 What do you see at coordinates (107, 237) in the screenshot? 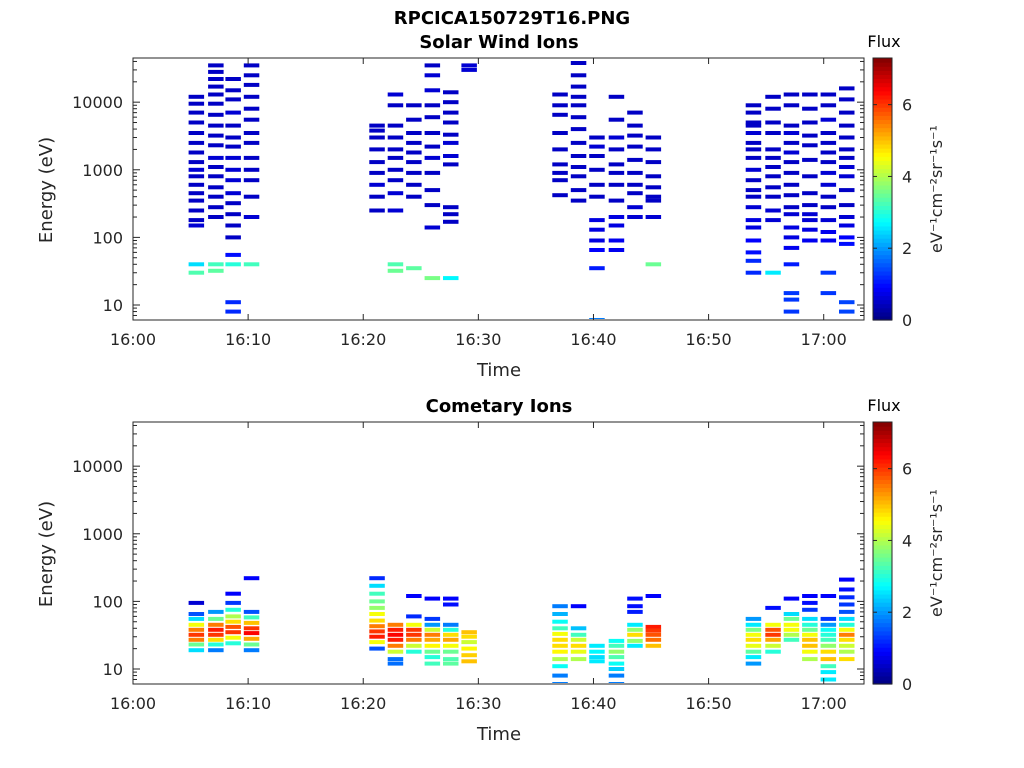
I see `y-tick-label: 100` at bounding box center [107, 237].